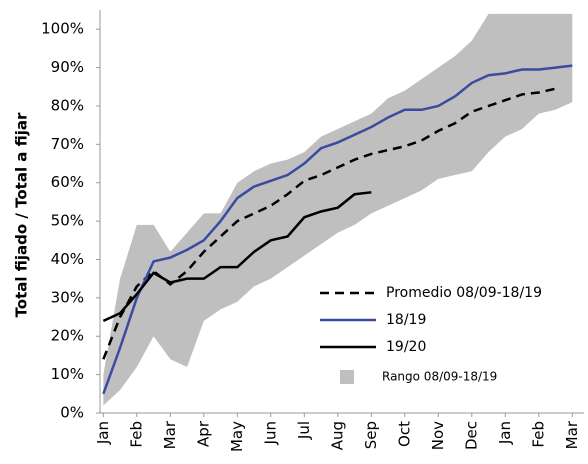  Describe the element at coordinates (371, 435) in the screenshot. I see `x-tick-label: Sep` at that location.